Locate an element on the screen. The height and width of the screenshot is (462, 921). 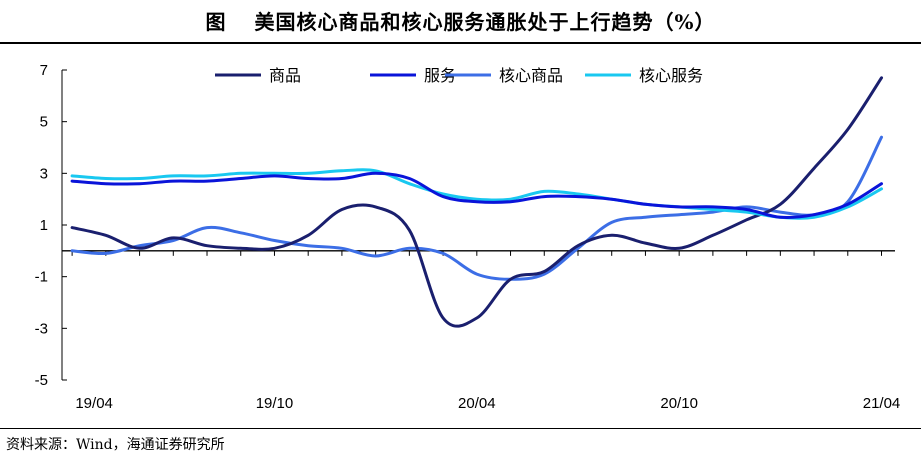
x-tick-label: 20/04 is located at coordinates (477, 403).